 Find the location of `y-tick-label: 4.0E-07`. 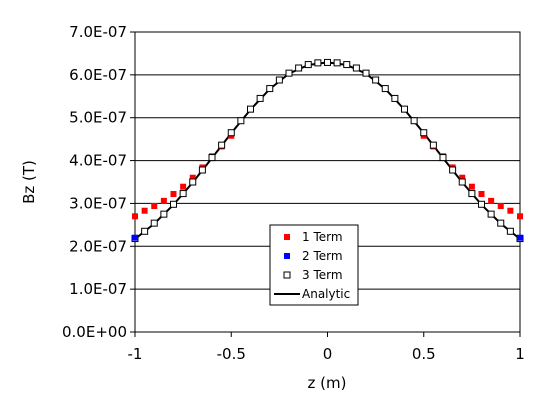

y-tick-label: 4.0E-07 is located at coordinates (98, 161).